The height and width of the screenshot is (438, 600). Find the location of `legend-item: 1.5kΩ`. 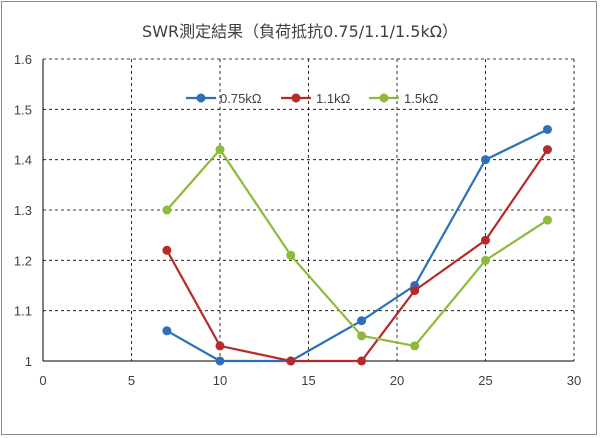

legend-item: 1.5kΩ is located at coordinates (404, 98).